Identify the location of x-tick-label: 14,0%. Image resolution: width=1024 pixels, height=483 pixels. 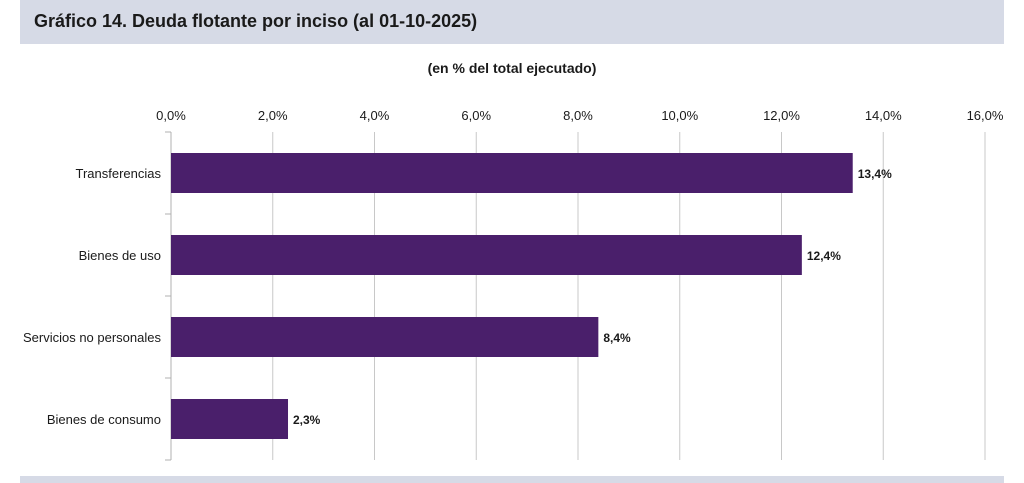
(883, 115).